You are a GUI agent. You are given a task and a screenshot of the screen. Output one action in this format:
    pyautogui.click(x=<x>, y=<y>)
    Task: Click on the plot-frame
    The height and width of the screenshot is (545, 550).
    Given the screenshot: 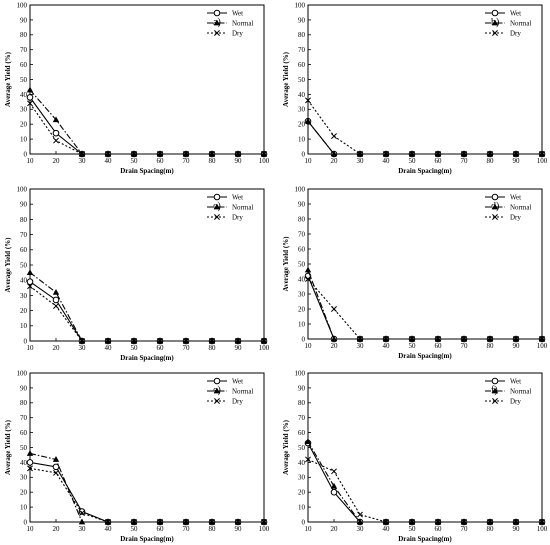 What is the action you would take?
    pyautogui.click(x=425, y=447)
    